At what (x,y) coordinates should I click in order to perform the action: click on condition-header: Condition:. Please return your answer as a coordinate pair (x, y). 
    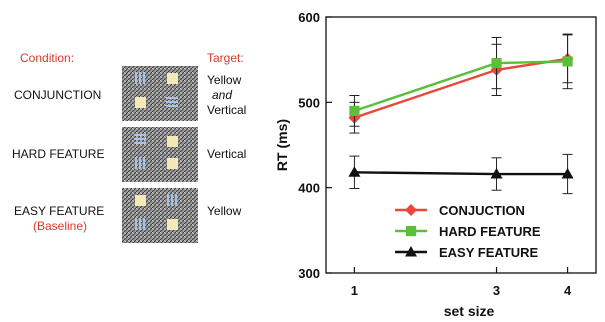
    Looking at the image, I should click on (47, 58).